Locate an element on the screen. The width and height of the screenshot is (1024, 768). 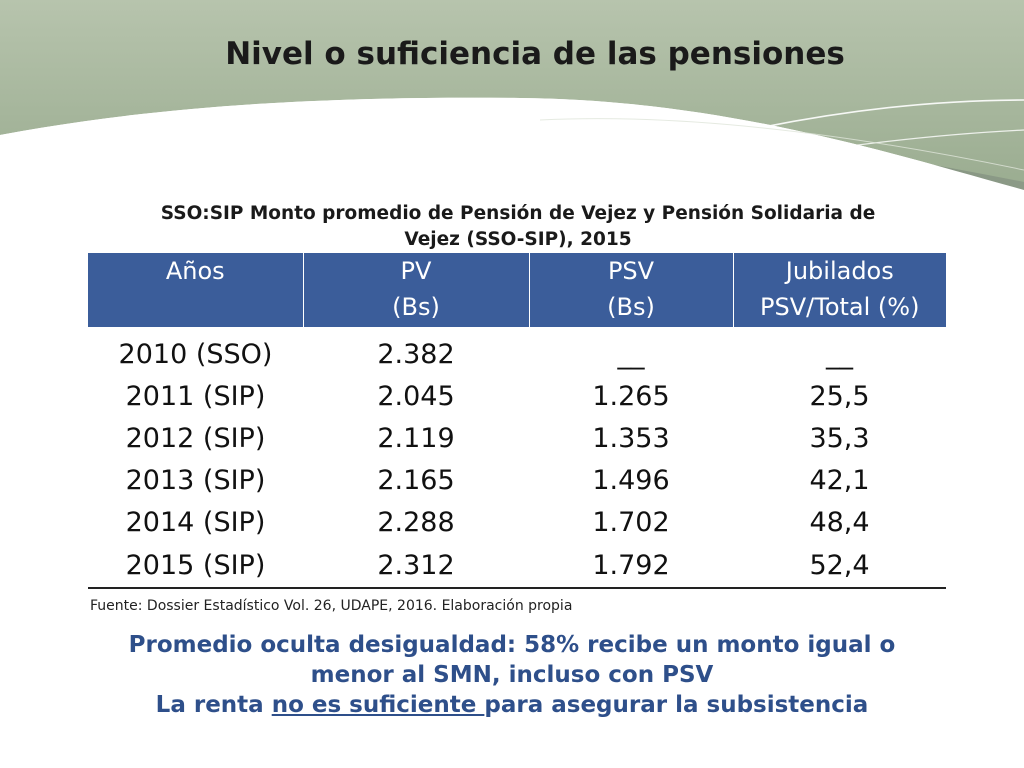
header-psv-unit: (Bs) is located at coordinates (631, 307).